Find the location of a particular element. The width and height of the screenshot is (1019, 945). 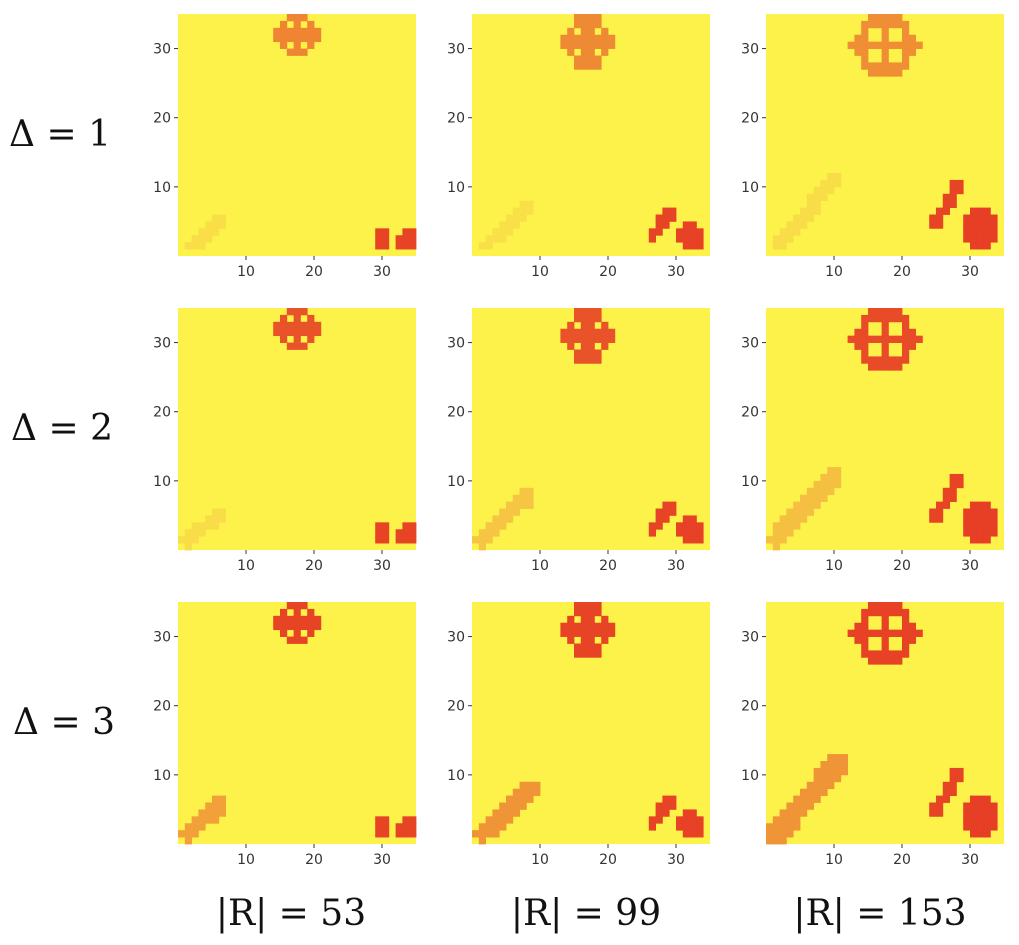

col-label-r-153: |R| = 153 is located at coordinates (879, 913).